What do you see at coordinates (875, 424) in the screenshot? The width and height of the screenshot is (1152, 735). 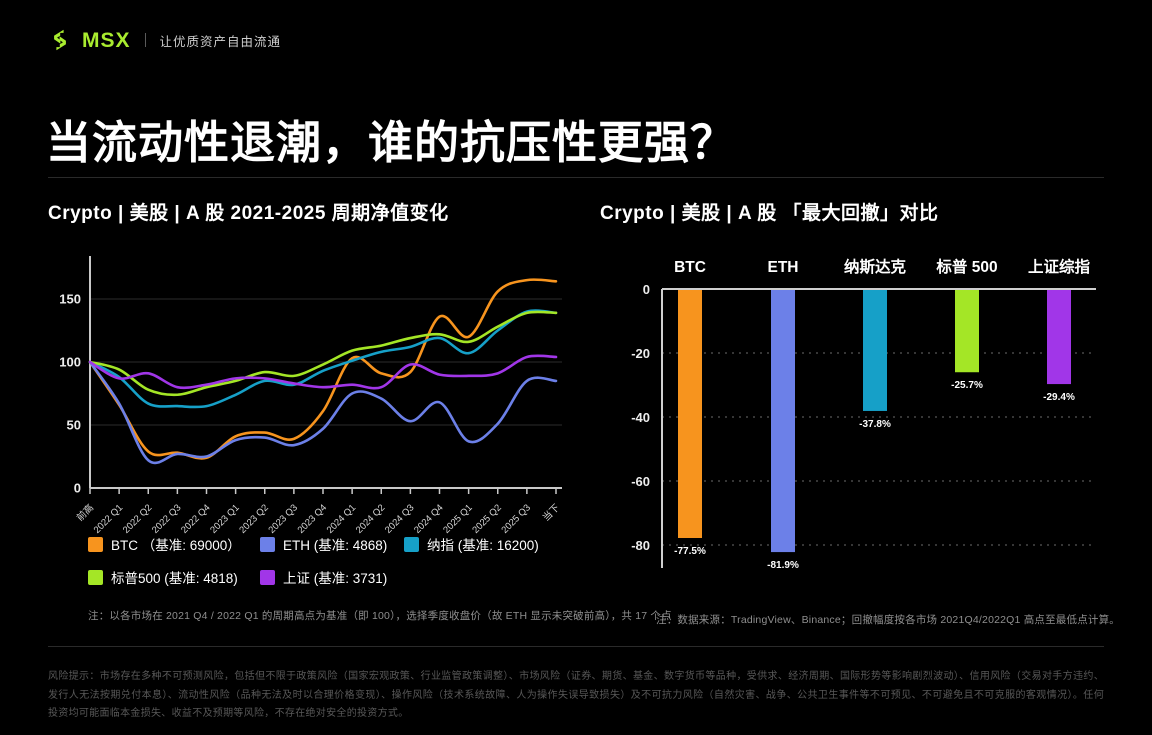 I see `bar-value-label-2: -37.8%` at bounding box center [875, 424].